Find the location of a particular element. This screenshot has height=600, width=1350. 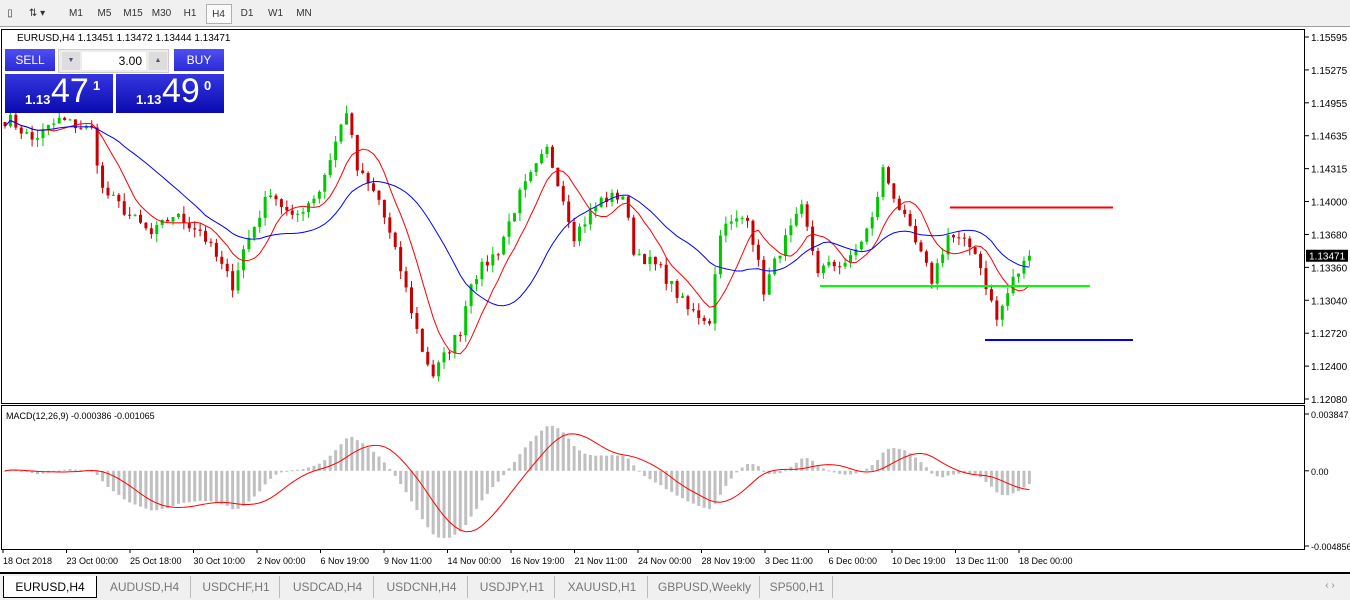

chart-window-icon: ▯ is located at coordinates (10, 13).